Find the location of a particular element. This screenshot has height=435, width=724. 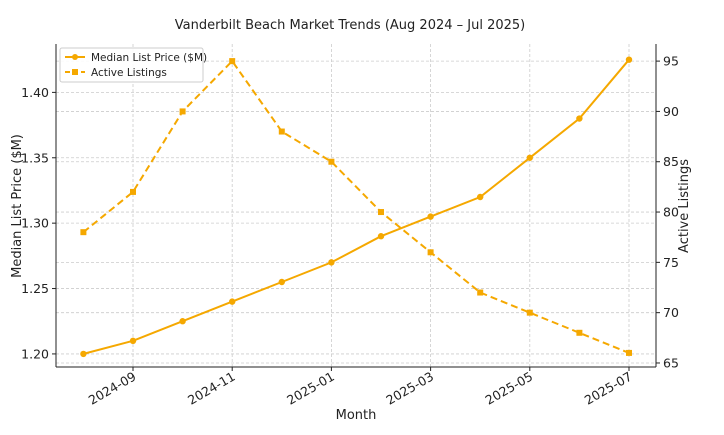

legend-active-listings-label: Active Listings is located at coordinates (129, 73).